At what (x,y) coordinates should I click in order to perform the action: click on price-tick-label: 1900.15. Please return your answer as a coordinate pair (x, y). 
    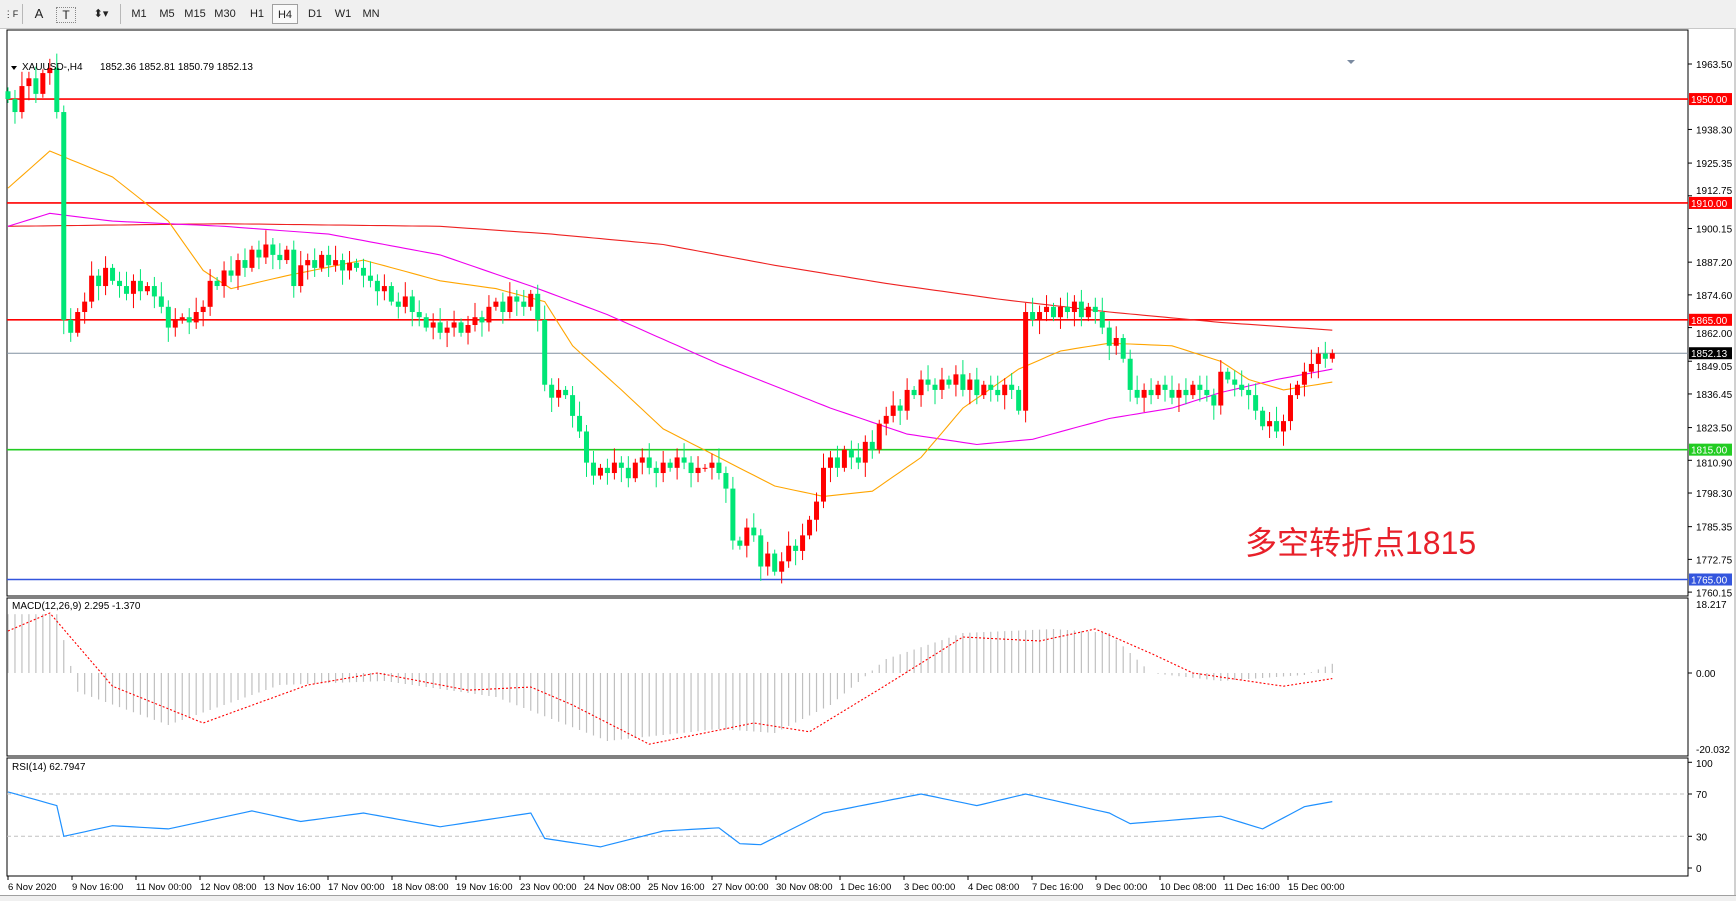
    Looking at the image, I should click on (1714, 230).